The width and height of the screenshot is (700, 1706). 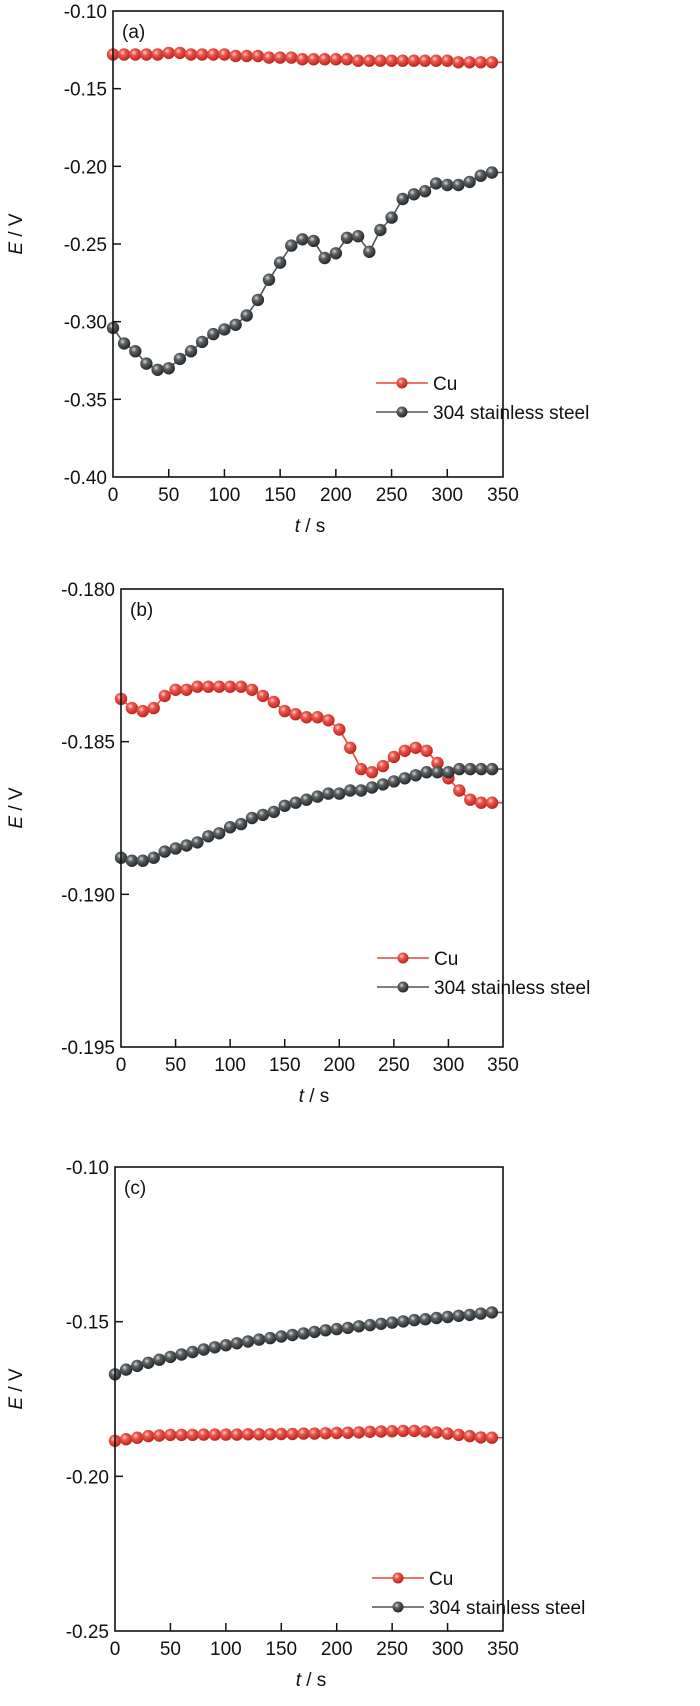 What do you see at coordinates (85, 323) in the screenshot?
I see `y-tick-label: -0.30` at bounding box center [85, 323].